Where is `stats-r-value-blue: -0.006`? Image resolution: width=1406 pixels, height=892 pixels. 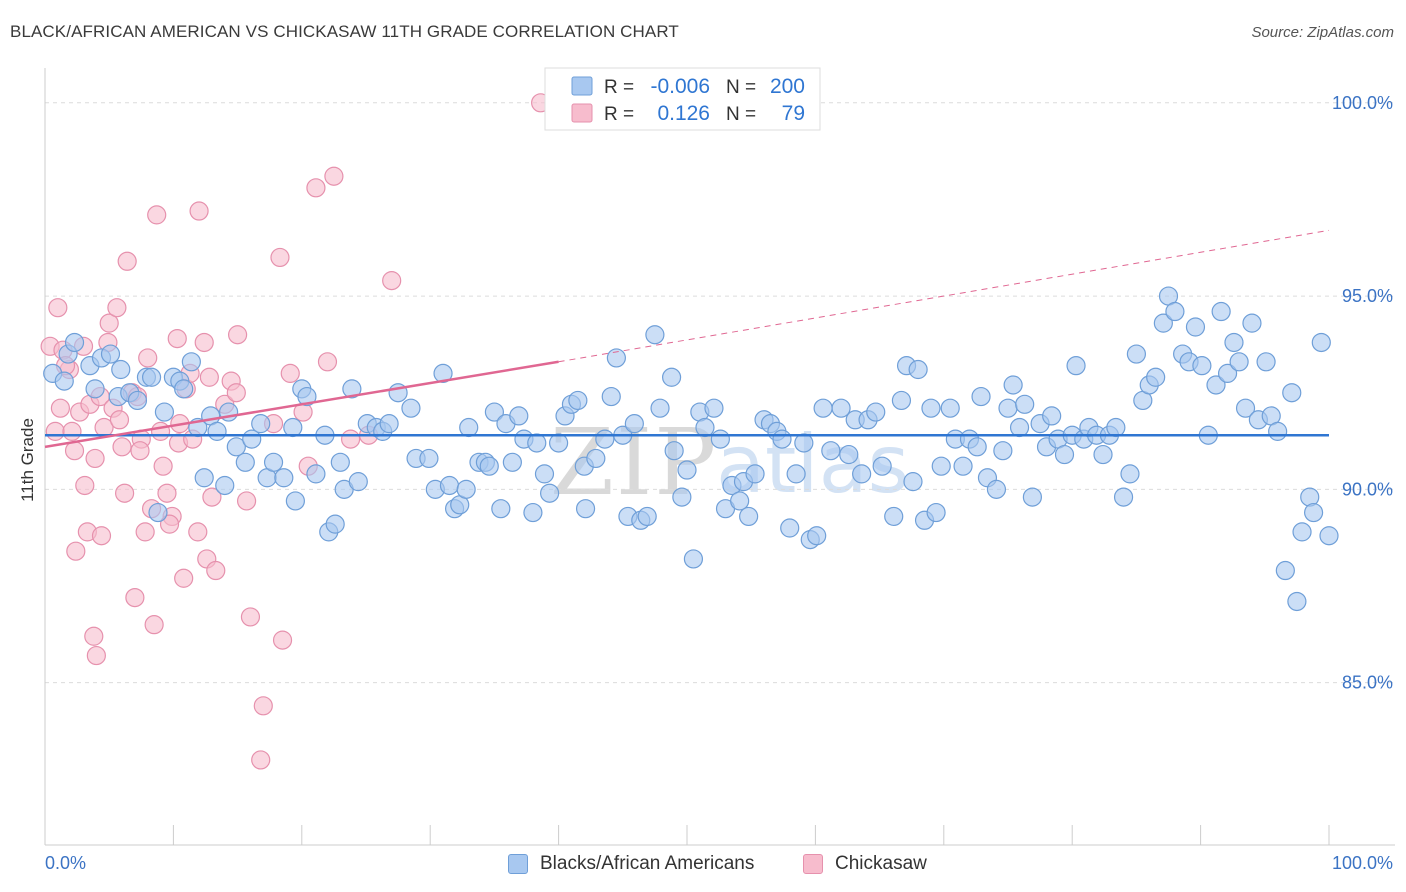 stats-r-value-blue: -0.006 is located at coordinates (680, 86).